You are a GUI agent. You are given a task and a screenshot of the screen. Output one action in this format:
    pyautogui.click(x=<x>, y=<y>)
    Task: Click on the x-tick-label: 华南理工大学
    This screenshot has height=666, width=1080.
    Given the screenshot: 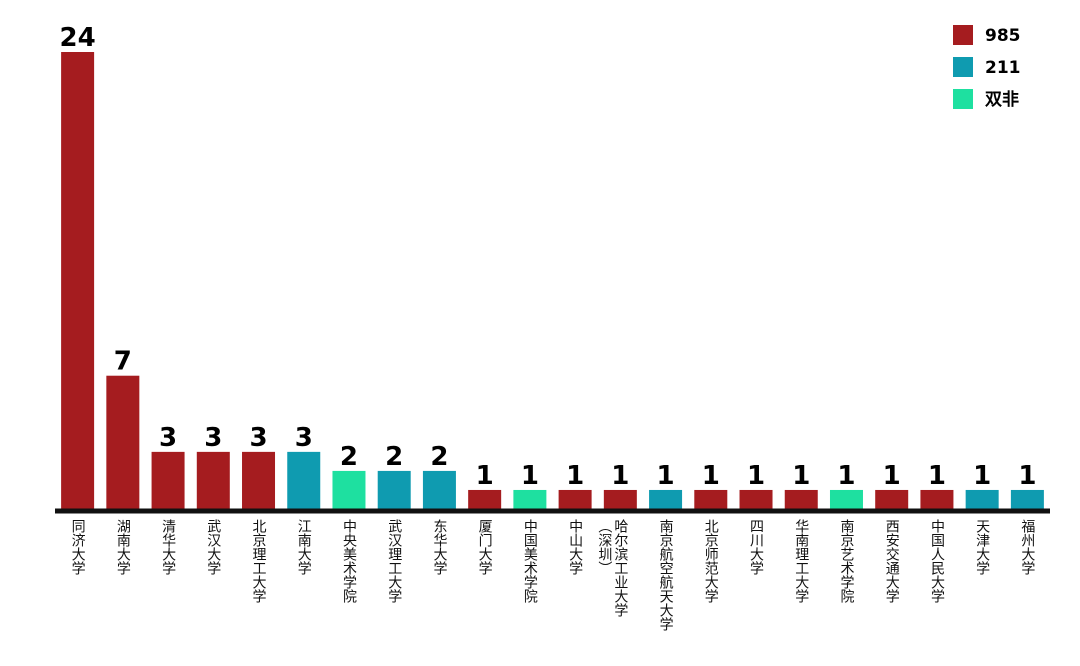 What is the action you would take?
    pyautogui.click(x=801, y=561)
    